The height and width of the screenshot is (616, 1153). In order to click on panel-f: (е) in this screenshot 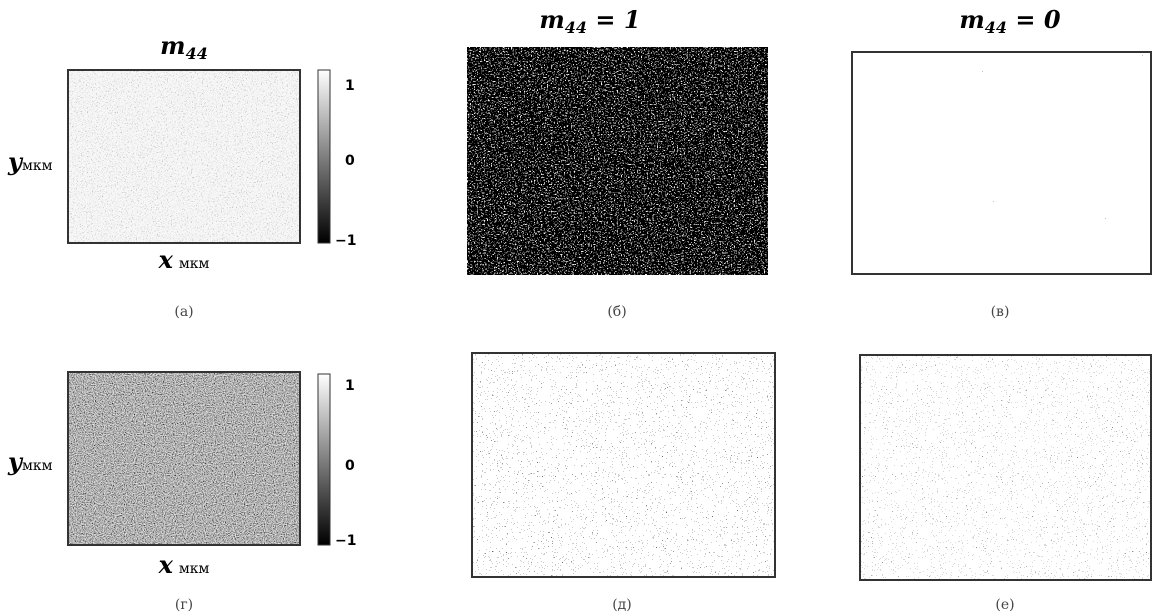, I will do `click(1005, 483)`.